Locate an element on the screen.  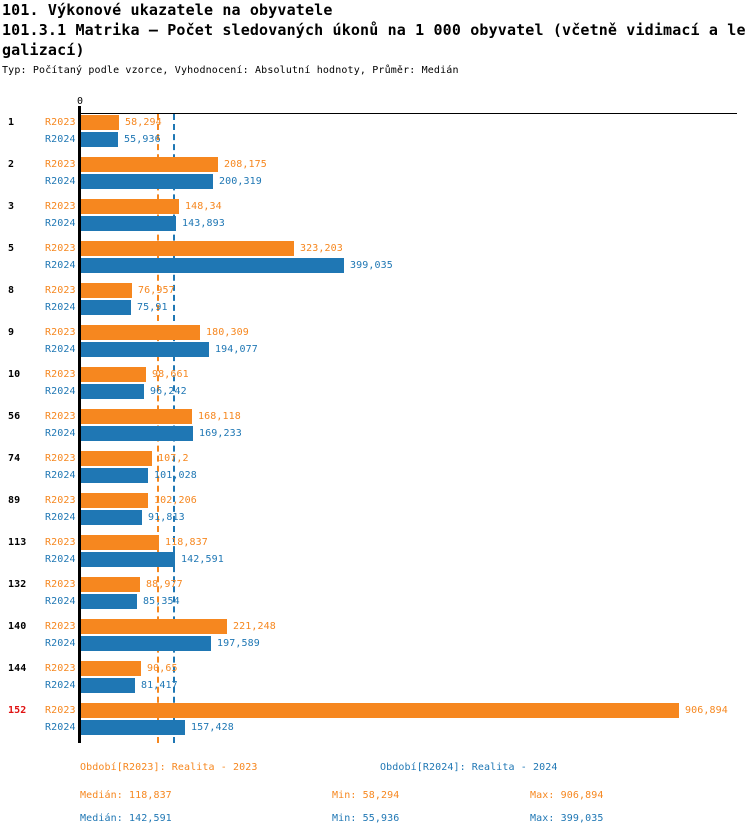
bar-value-label: 96,242 is located at coordinates (168, 391).